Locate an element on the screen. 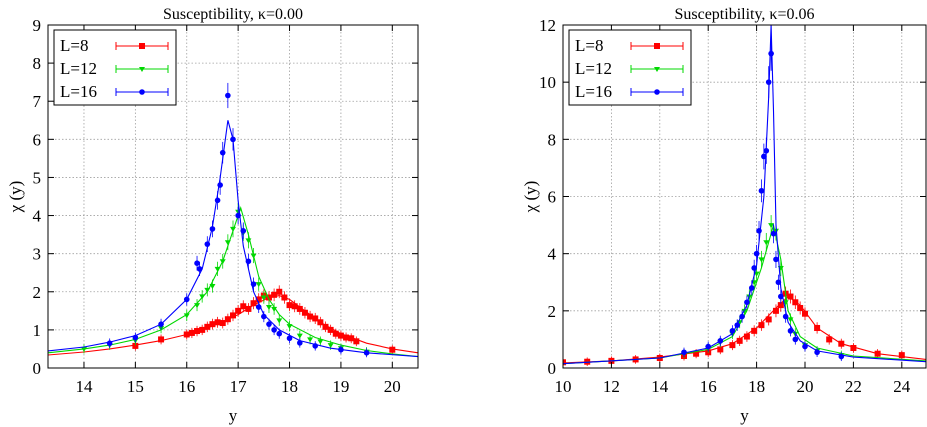 The width and height of the screenshot is (927, 427). x-tick-label: 15 is located at coordinates (135, 386).